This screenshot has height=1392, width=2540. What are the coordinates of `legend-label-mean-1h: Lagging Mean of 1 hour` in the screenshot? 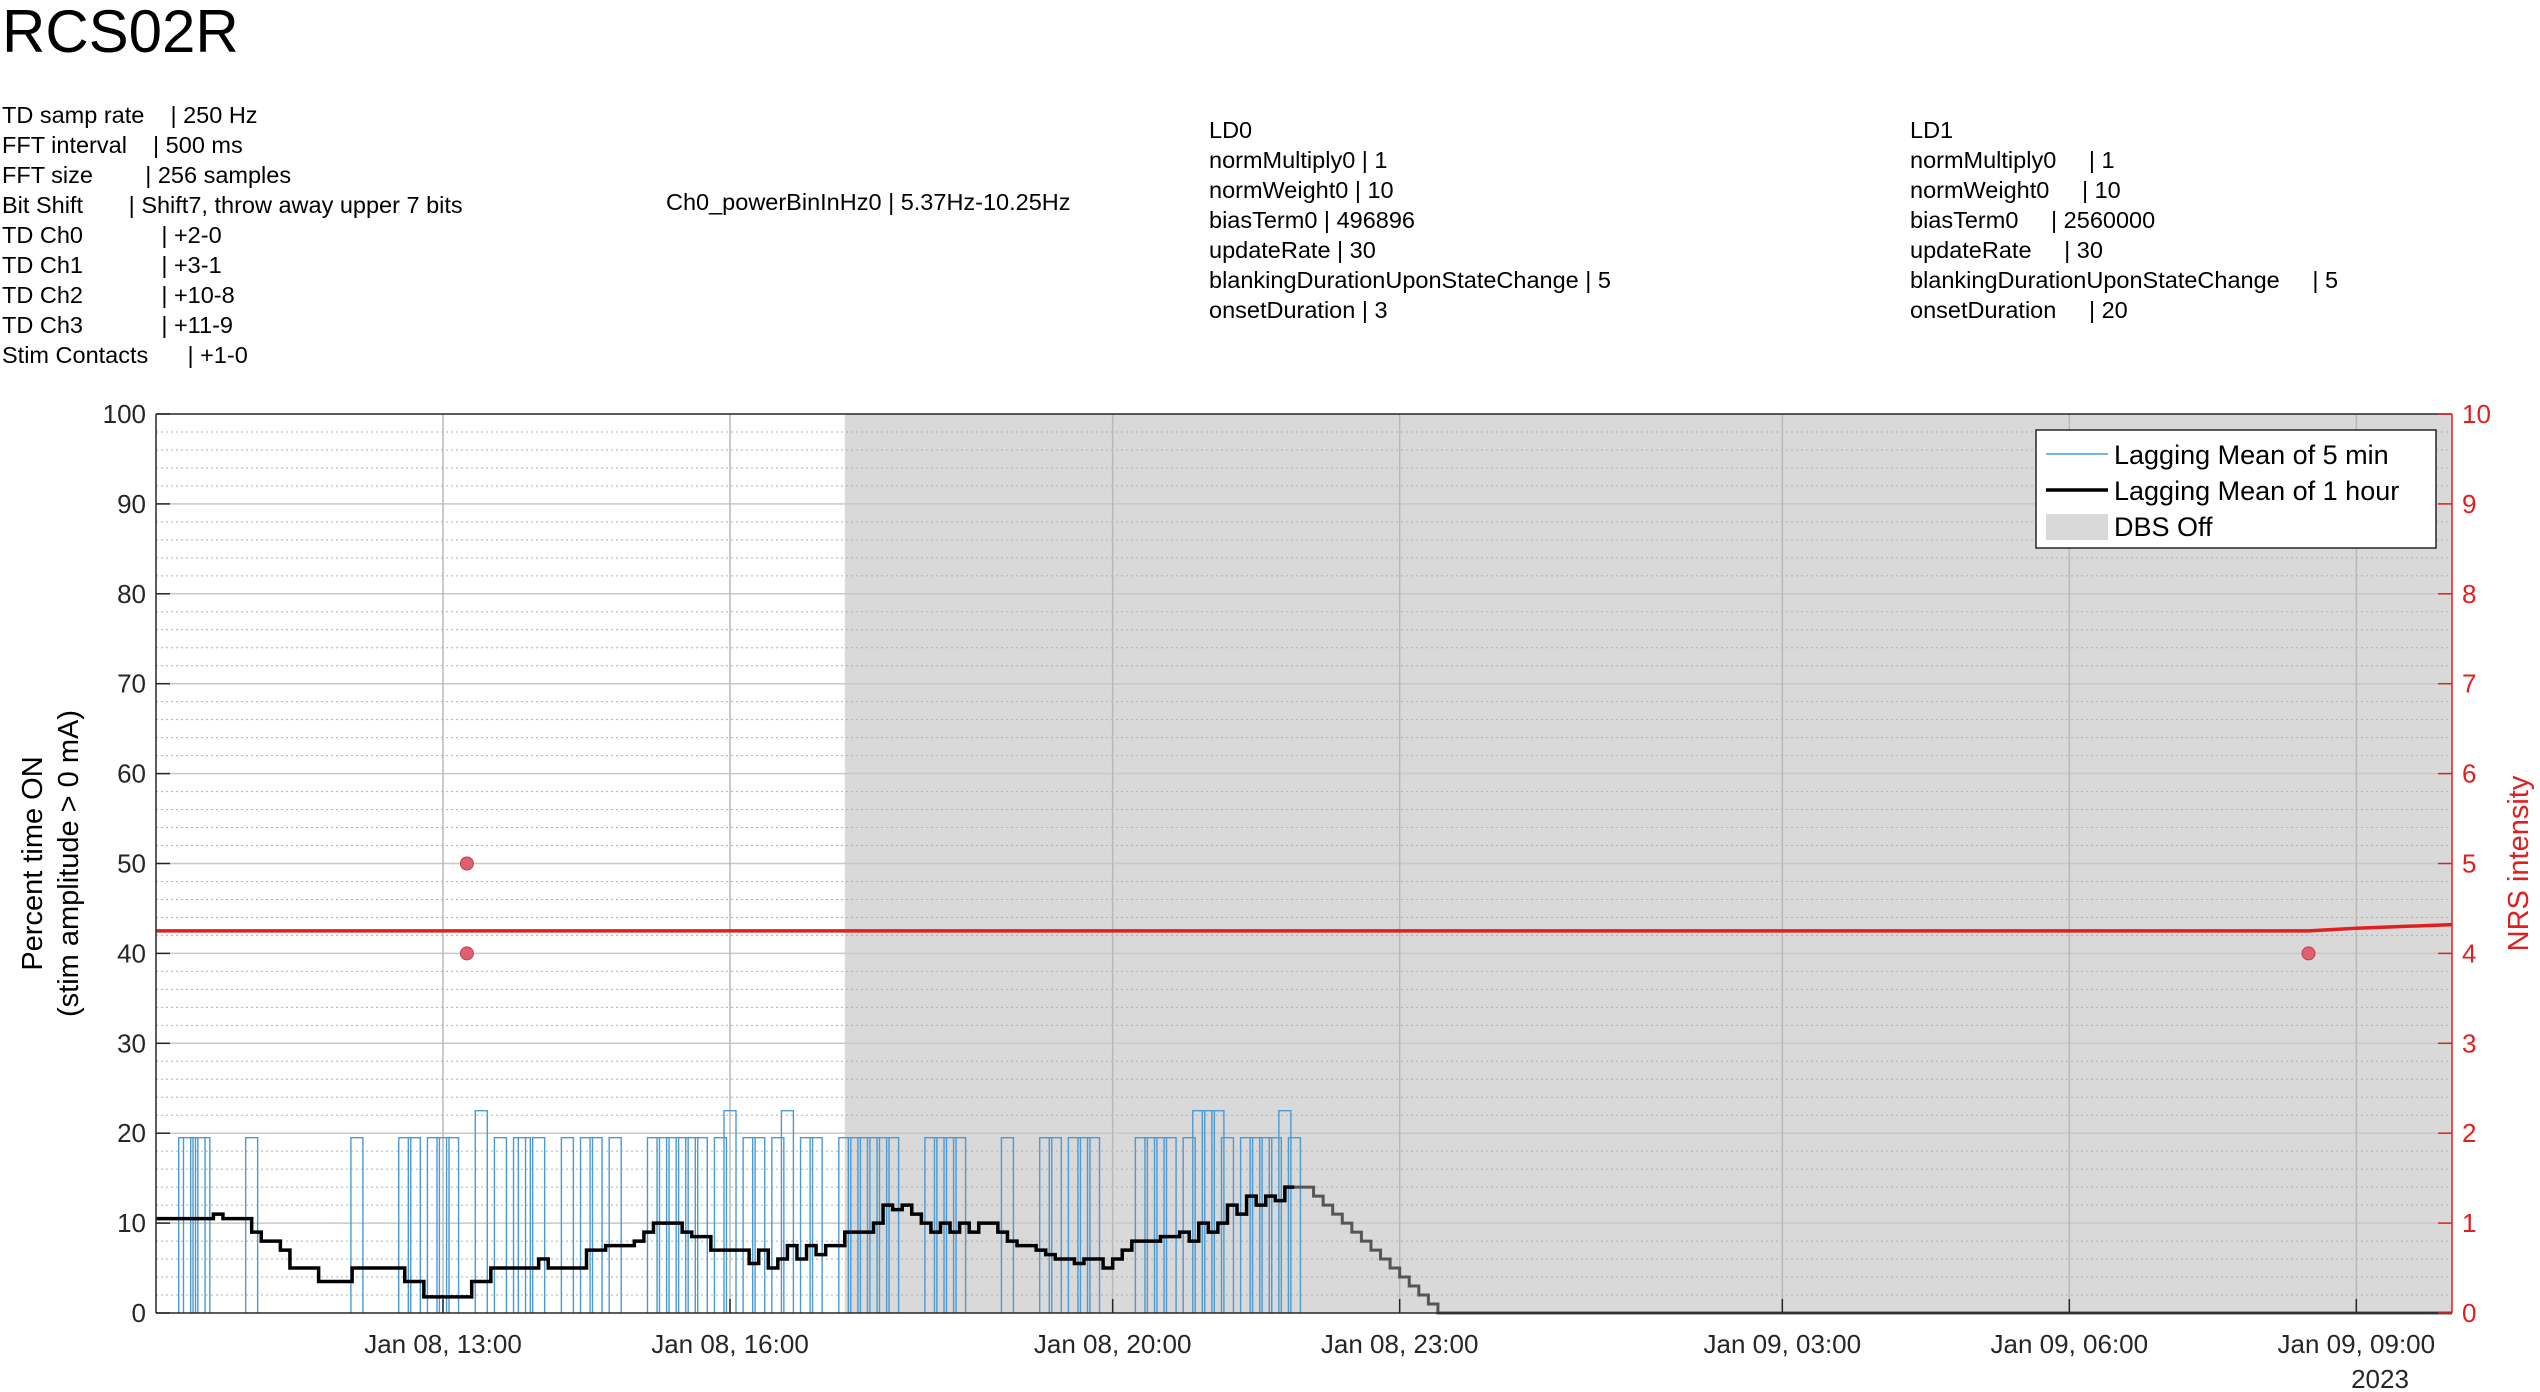 It's located at (2256, 491).